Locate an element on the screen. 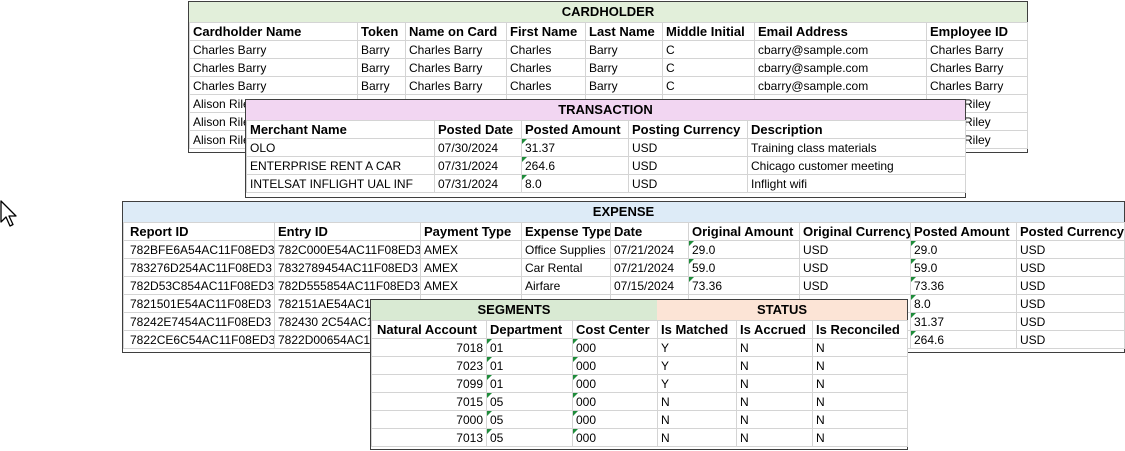  col-header: Date is located at coordinates (649, 231).